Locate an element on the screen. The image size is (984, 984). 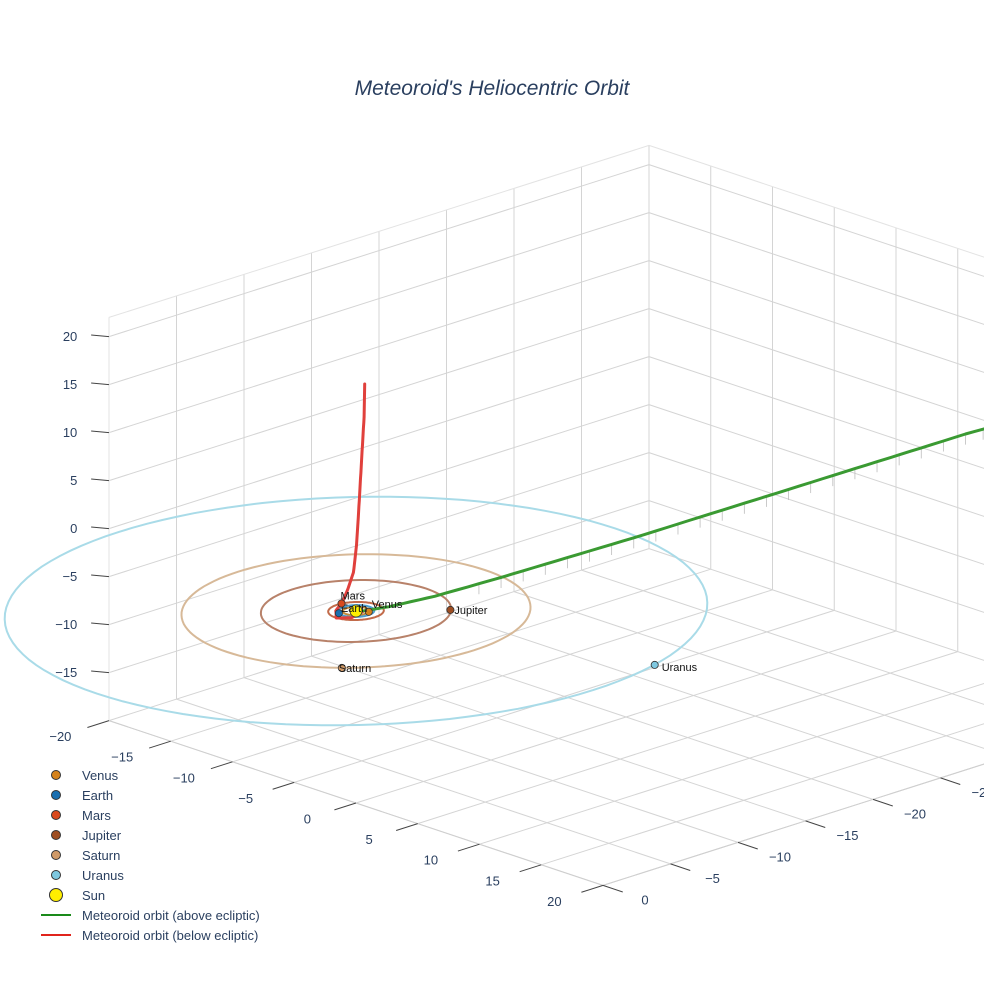
z-tick-label: 10 is located at coordinates (70, 432).